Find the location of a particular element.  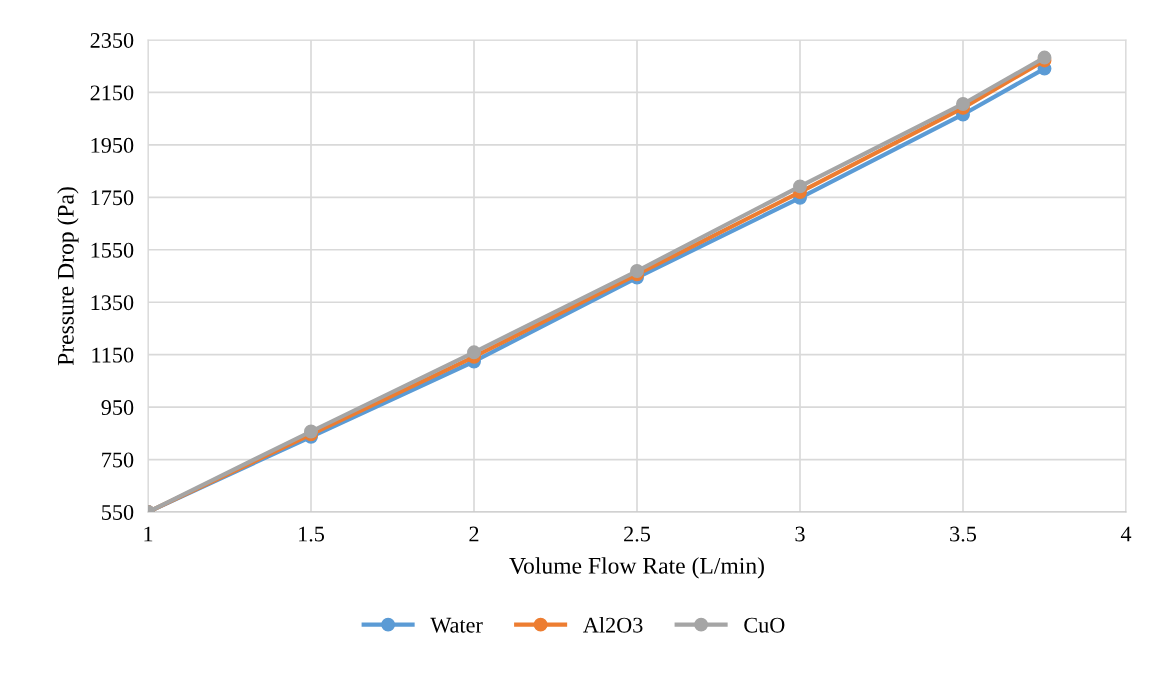

x-tick-label: 3.5 is located at coordinates (963, 534).